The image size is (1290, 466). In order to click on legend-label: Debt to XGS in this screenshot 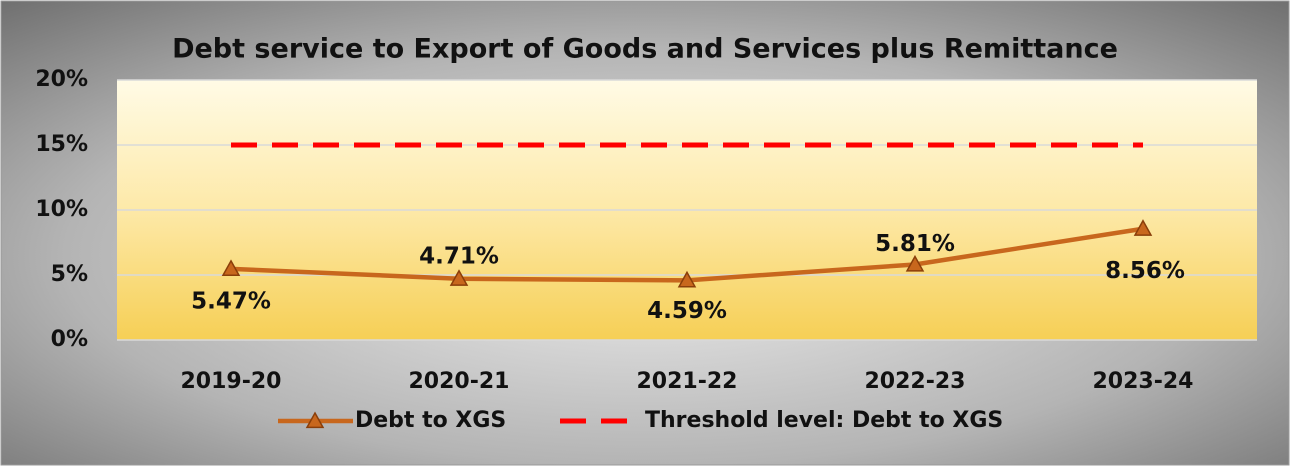, I will do `click(430, 420)`.